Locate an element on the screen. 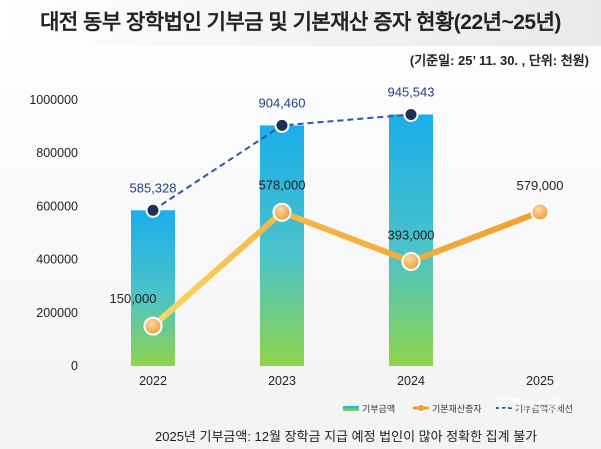  x-tick-label: 2023 is located at coordinates (282, 381).